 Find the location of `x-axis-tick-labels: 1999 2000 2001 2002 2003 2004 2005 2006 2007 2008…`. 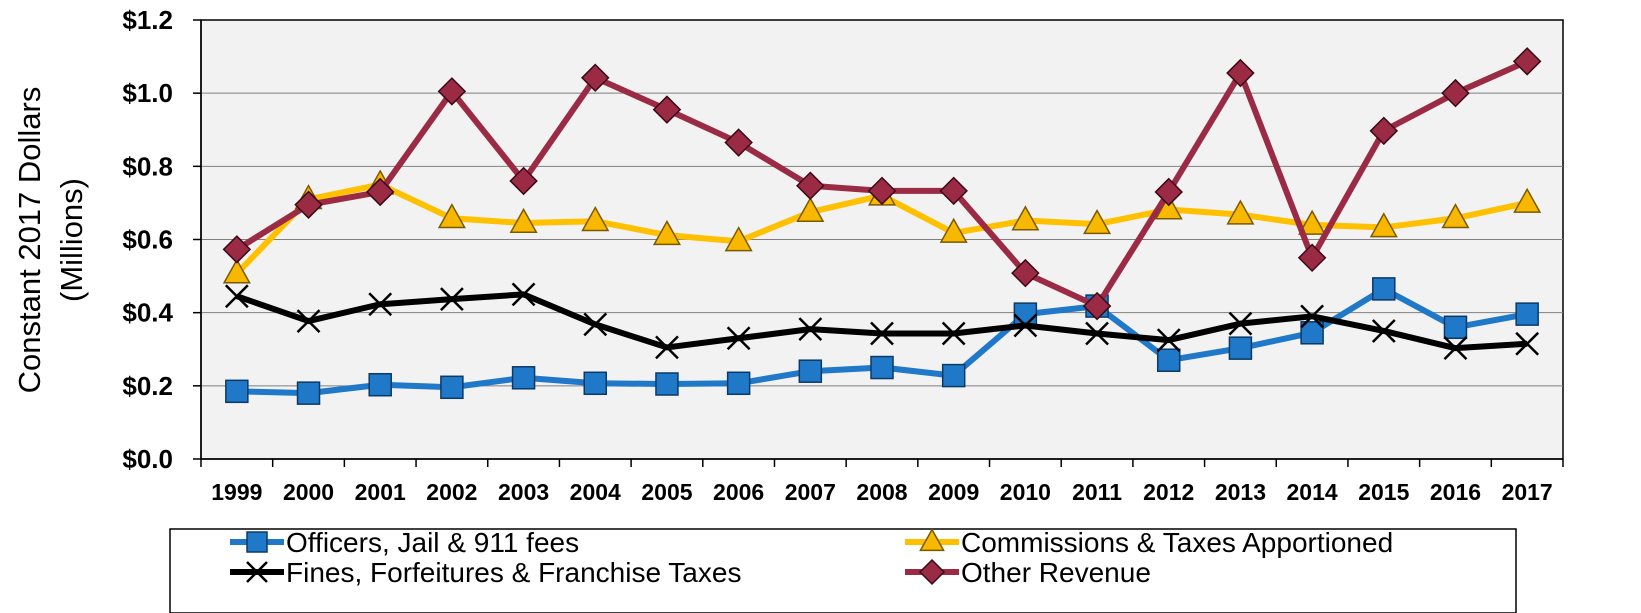

x-axis-tick-labels: 1999 2000 2001 2002 2003 2004 2005 2006 2007 2008… is located at coordinates (881, 492).